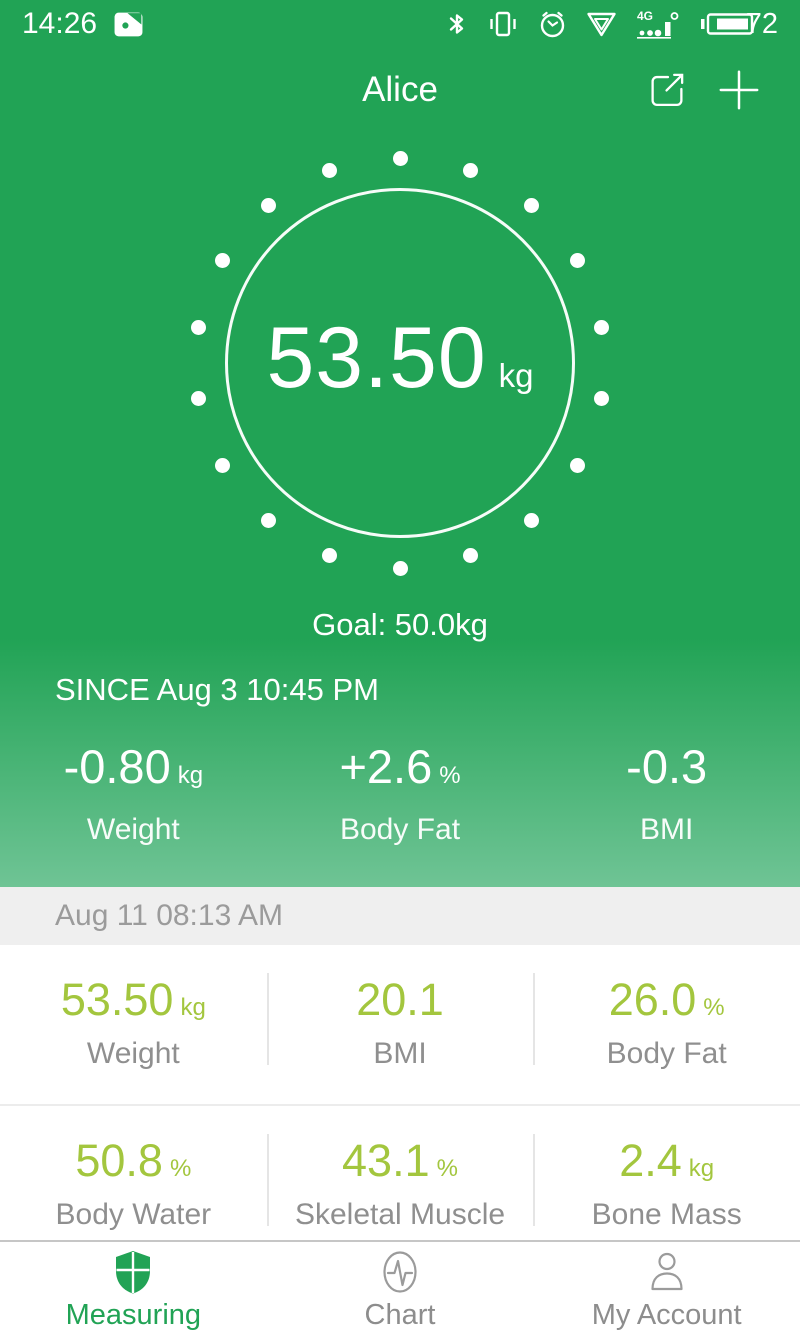  Describe the element at coordinates (386, 1160) in the screenshot. I see `record-skeletalmuscle-value: 43.1` at that location.